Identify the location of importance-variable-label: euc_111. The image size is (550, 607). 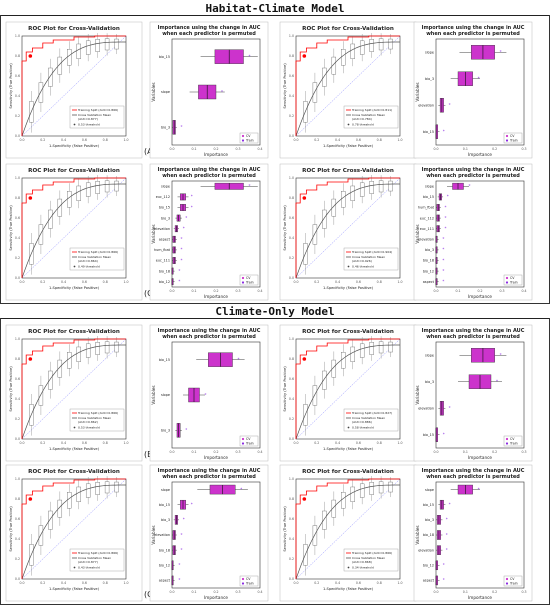
(427, 229).